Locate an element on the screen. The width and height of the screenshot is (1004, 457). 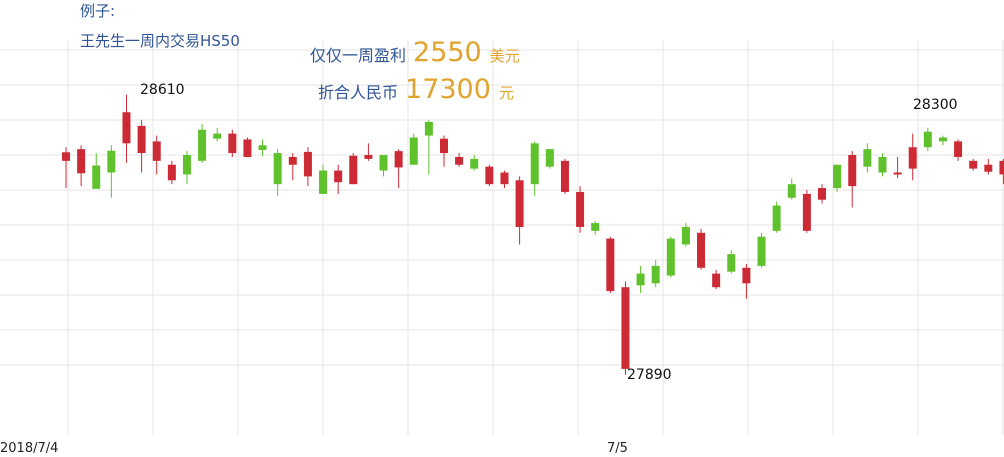
profit-unit: 美元 is located at coordinates (504, 56).